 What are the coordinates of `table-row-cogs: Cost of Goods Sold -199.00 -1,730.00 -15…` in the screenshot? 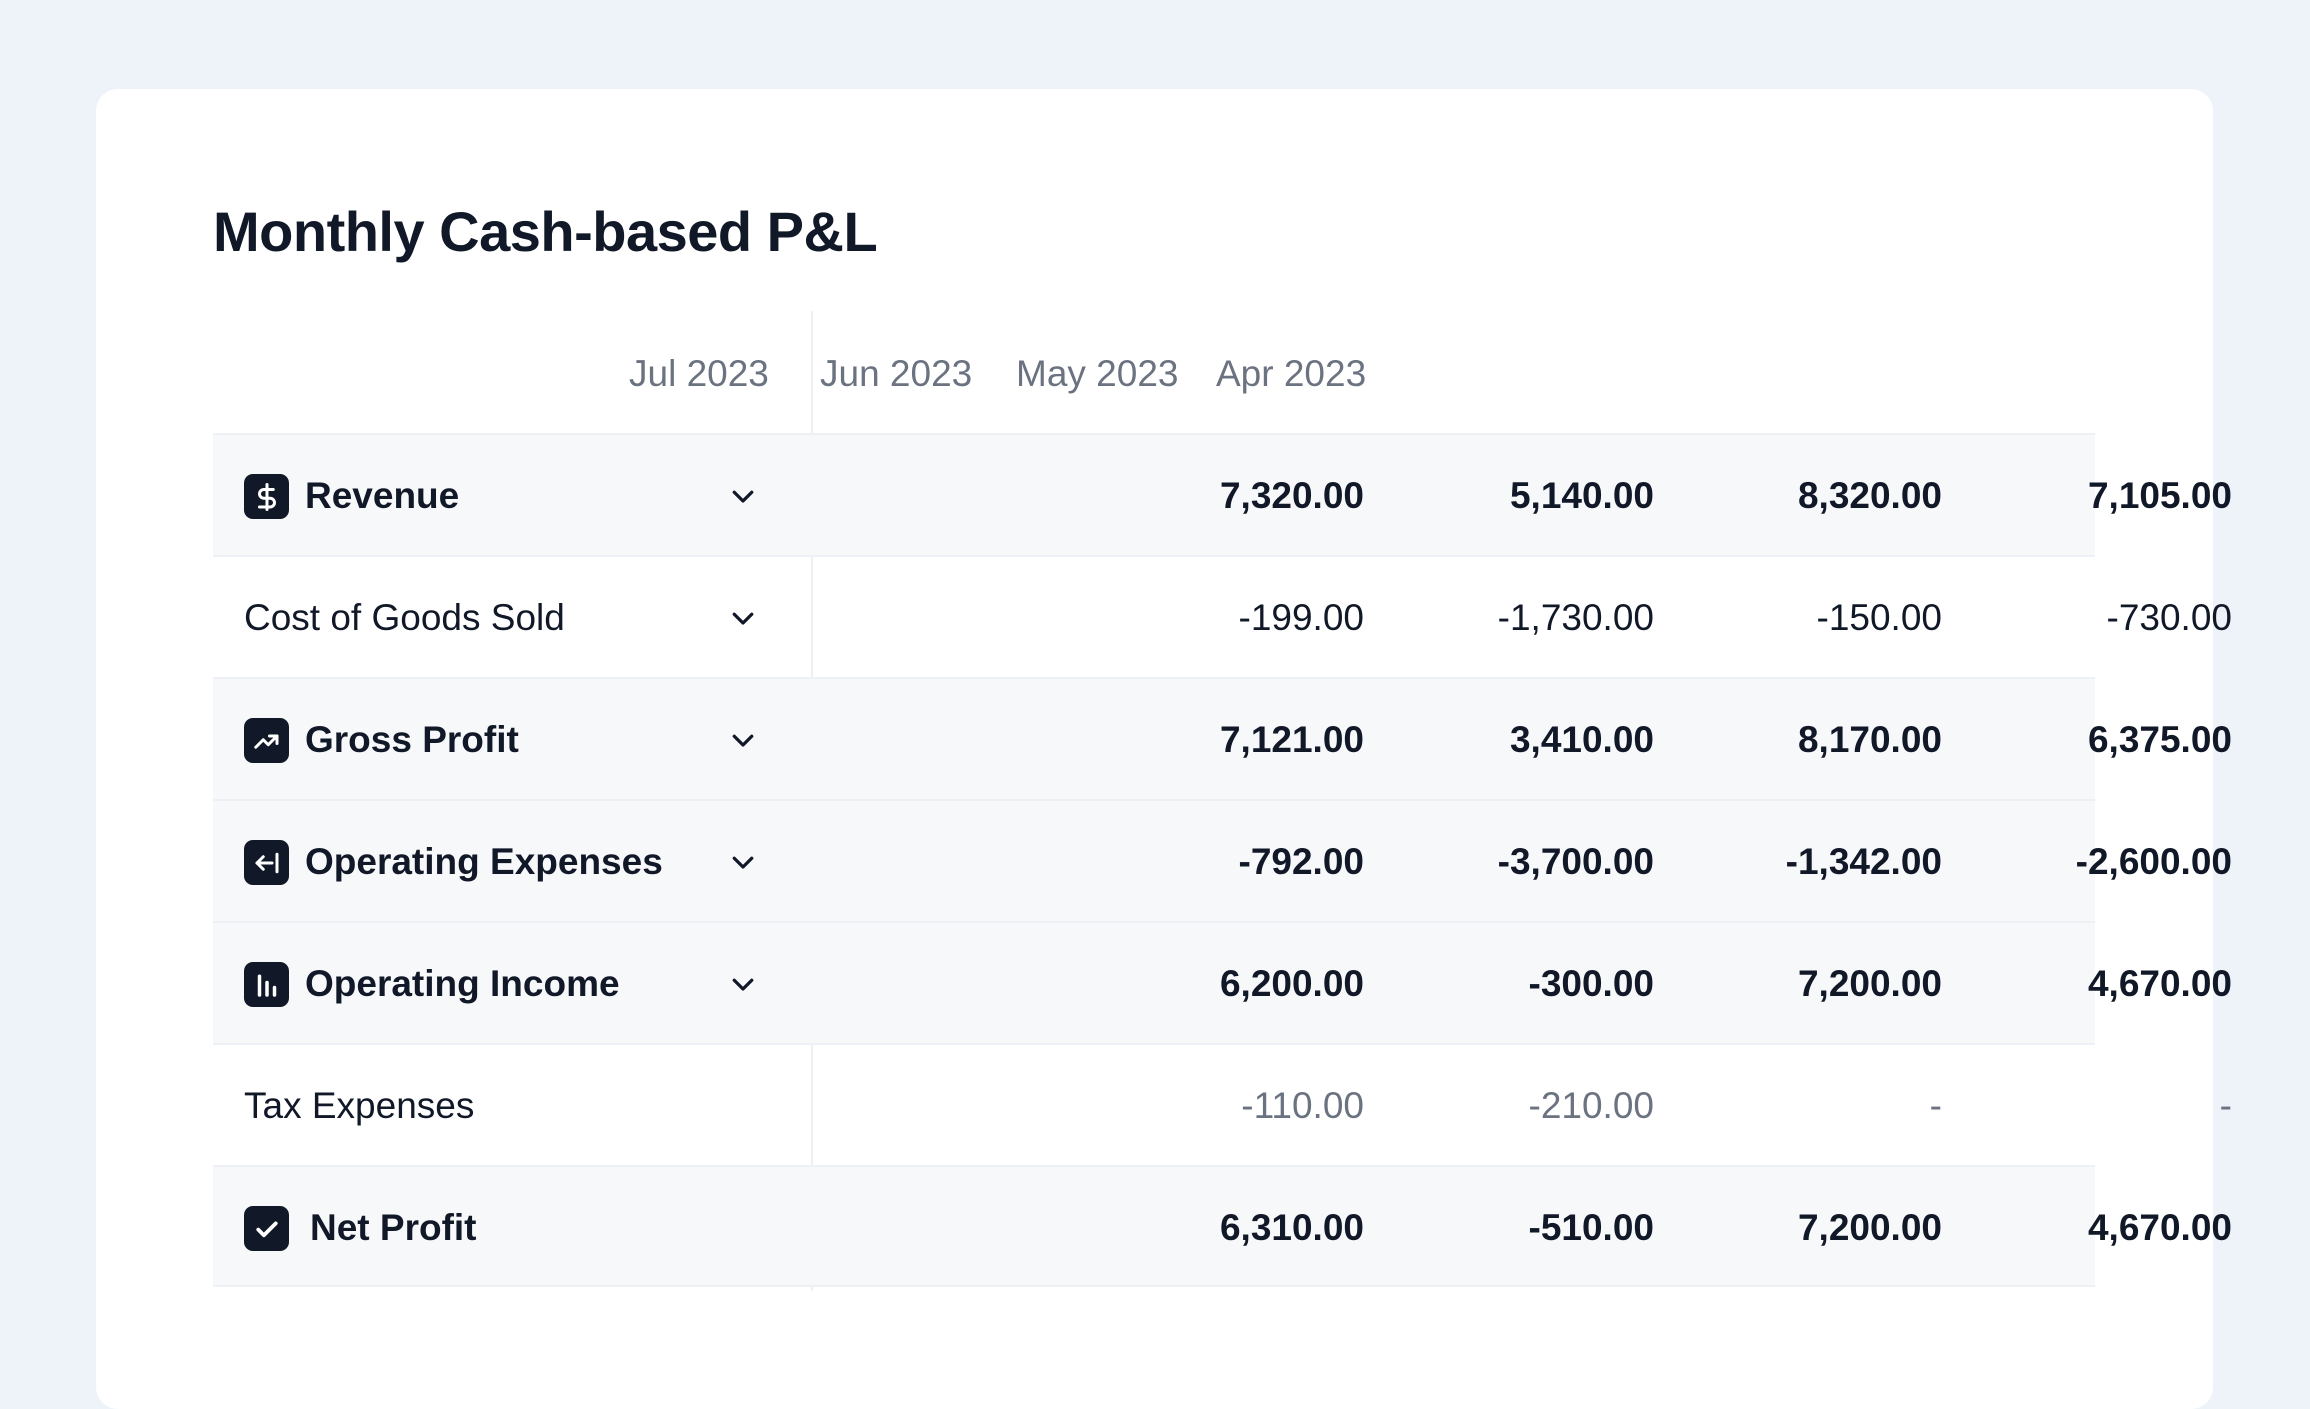 It's located at (1222, 616).